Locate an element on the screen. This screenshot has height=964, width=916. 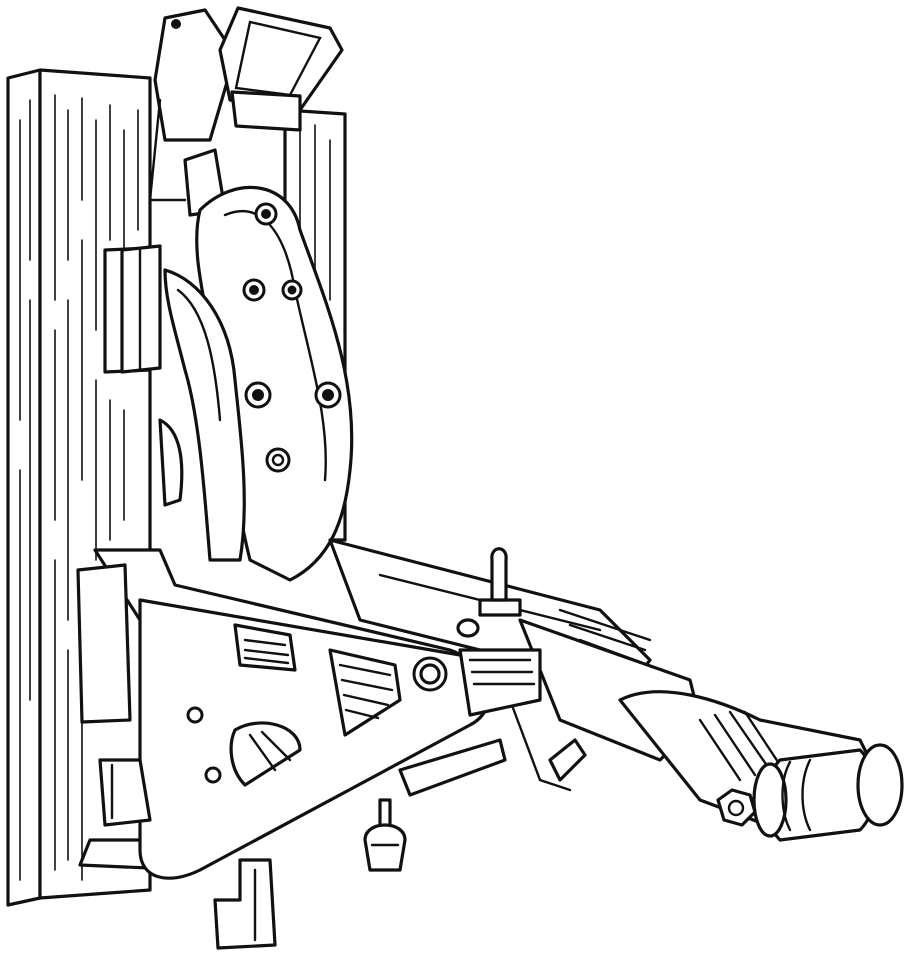
left-clamp is located at coordinates (114, 695).